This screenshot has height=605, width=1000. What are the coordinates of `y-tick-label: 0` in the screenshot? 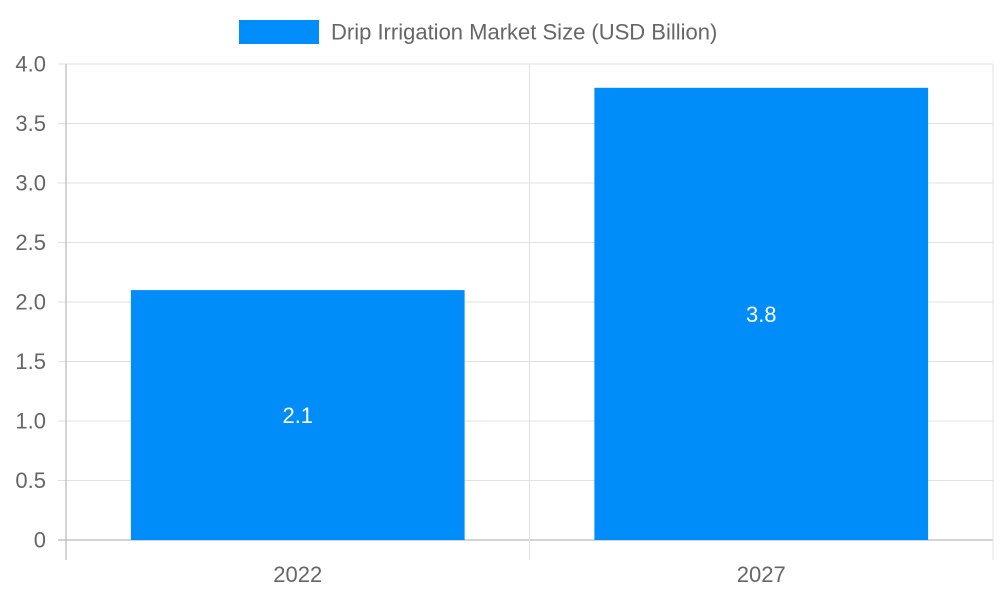 It's located at (40, 540).